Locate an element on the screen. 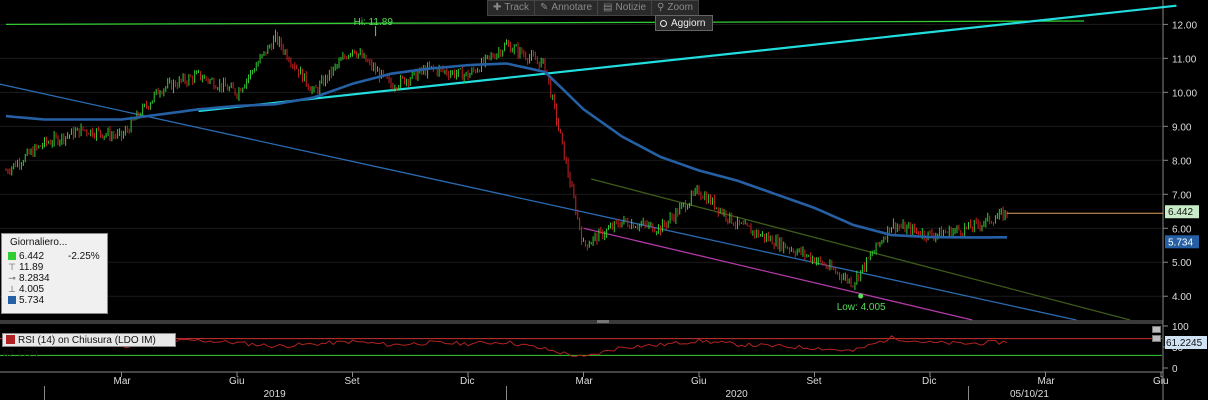 This screenshot has width=1208, height=400. zoom-button: ⚲ Zoom is located at coordinates (675, 8).